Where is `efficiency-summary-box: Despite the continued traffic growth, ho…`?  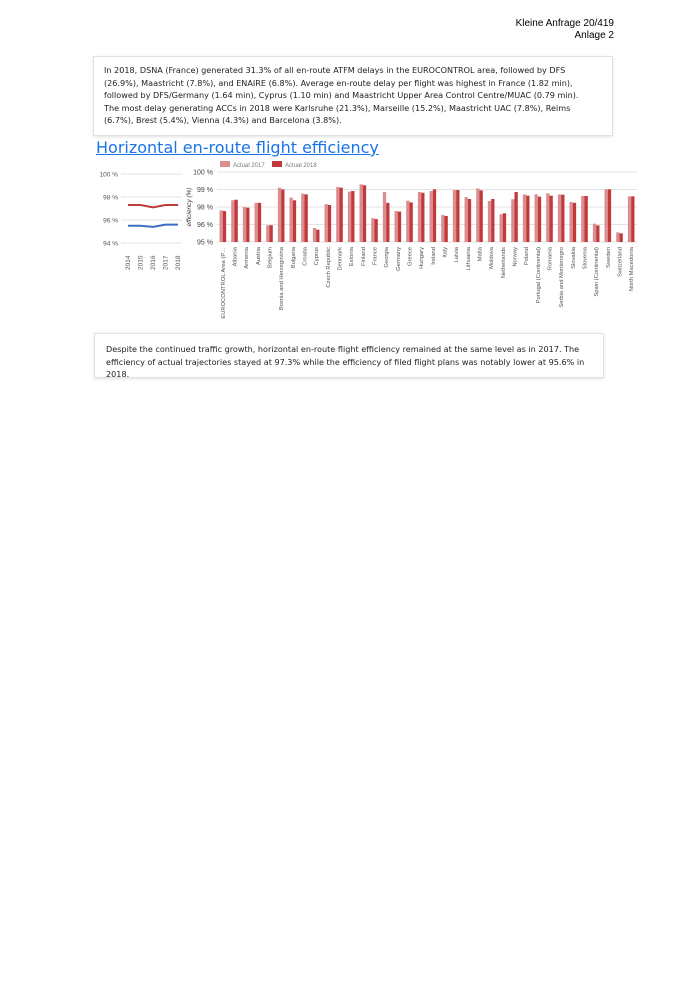 efficiency-summary-box: Despite the continued traffic growth, ho… is located at coordinates (349, 356).